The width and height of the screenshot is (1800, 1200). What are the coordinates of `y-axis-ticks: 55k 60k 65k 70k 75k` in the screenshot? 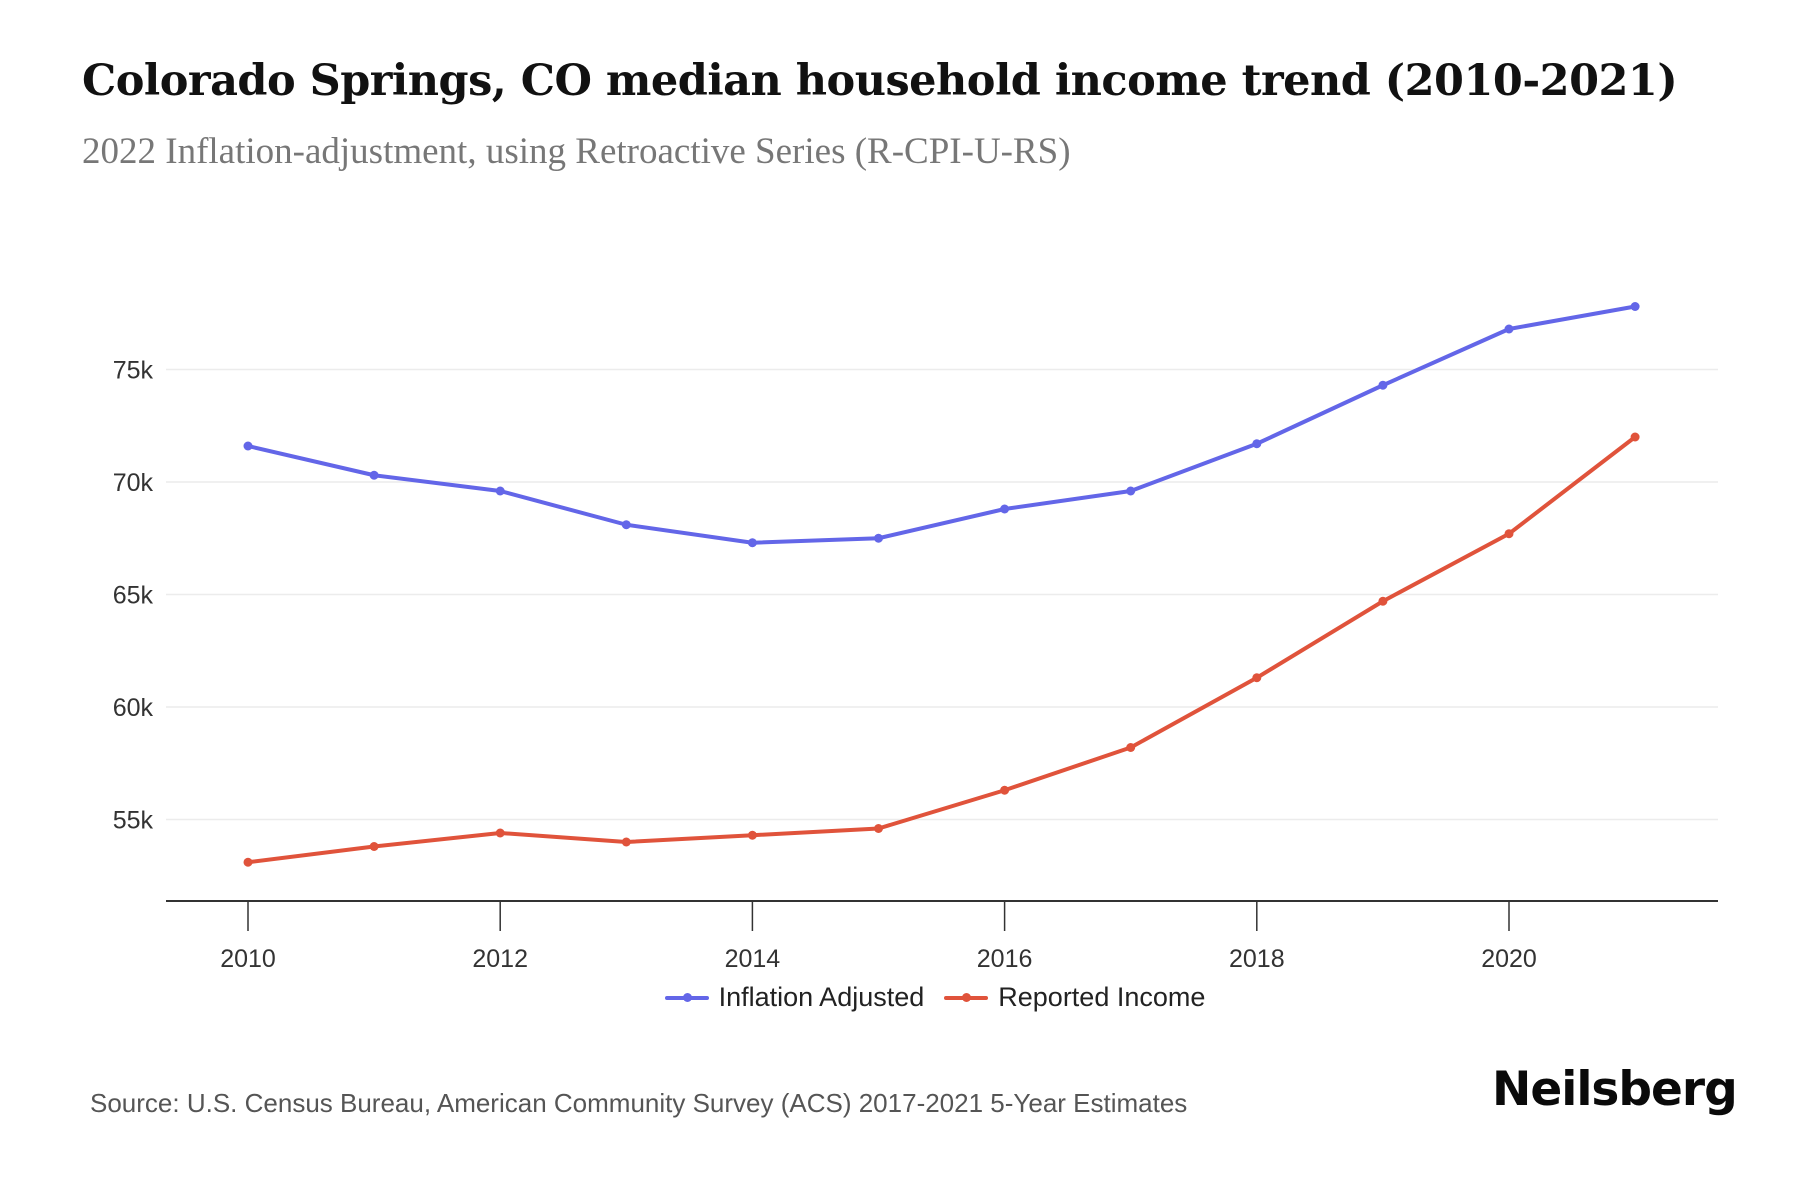 It's located at (133, 596).